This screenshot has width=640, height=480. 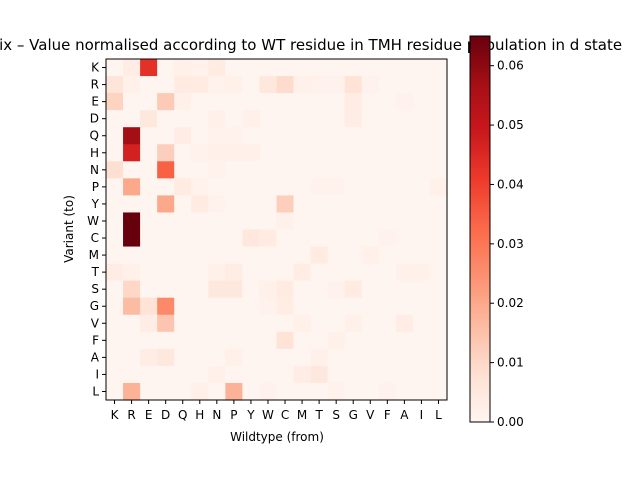 What do you see at coordinates (94, 136) in the screenshot?
I see `y-tick-label: Q` at bounding box center [94, 136].